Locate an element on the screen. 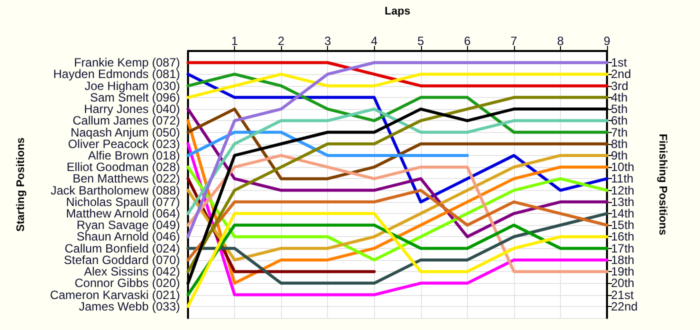 The width and height of the screenshot is (700, 330). x-tick-label: 5 is located at coordinates (420, 41).